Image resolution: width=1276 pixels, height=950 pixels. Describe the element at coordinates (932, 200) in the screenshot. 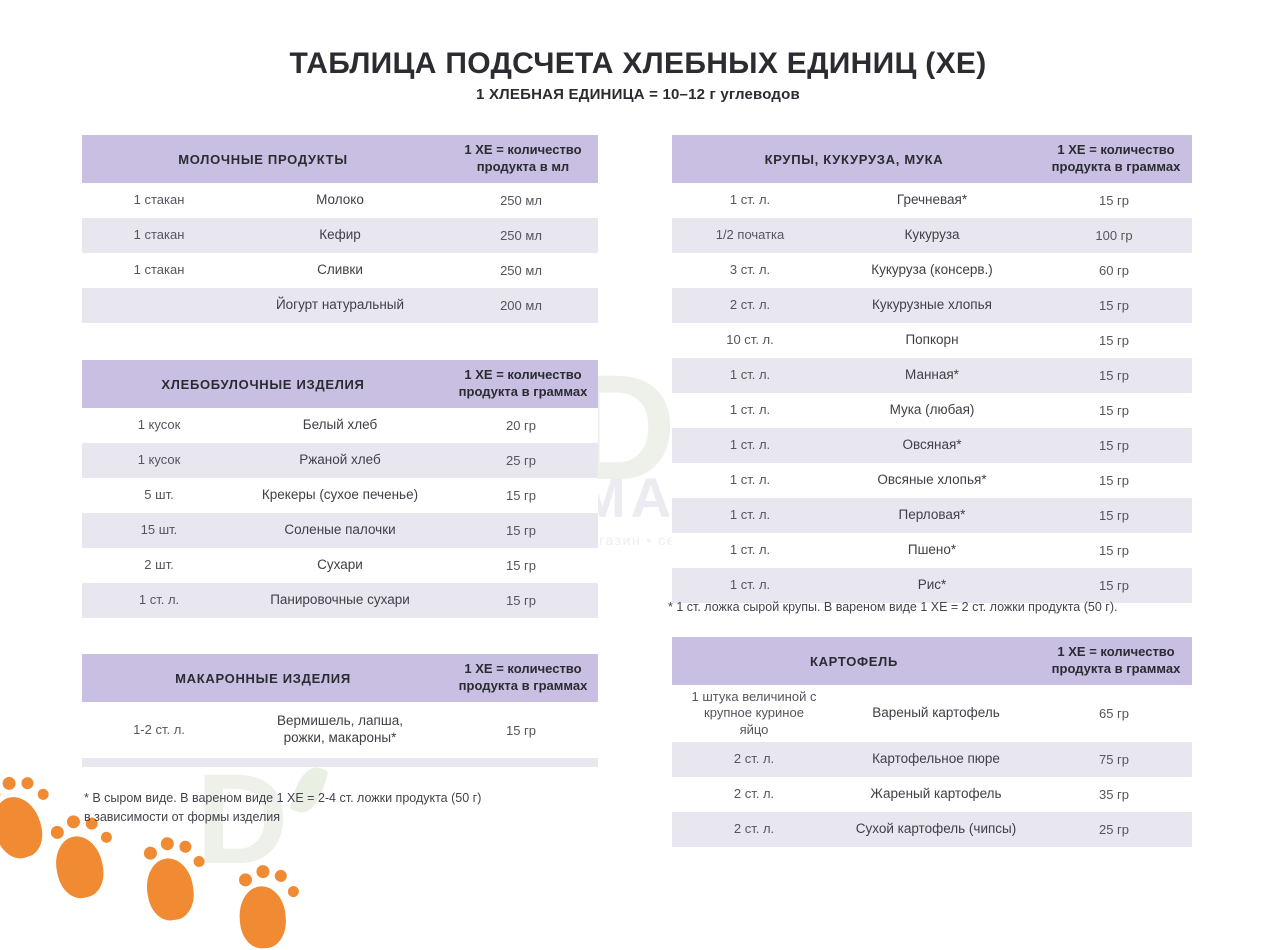

I see `table-row: 1 ст. л. Гречневая* 15 гр` at that location.